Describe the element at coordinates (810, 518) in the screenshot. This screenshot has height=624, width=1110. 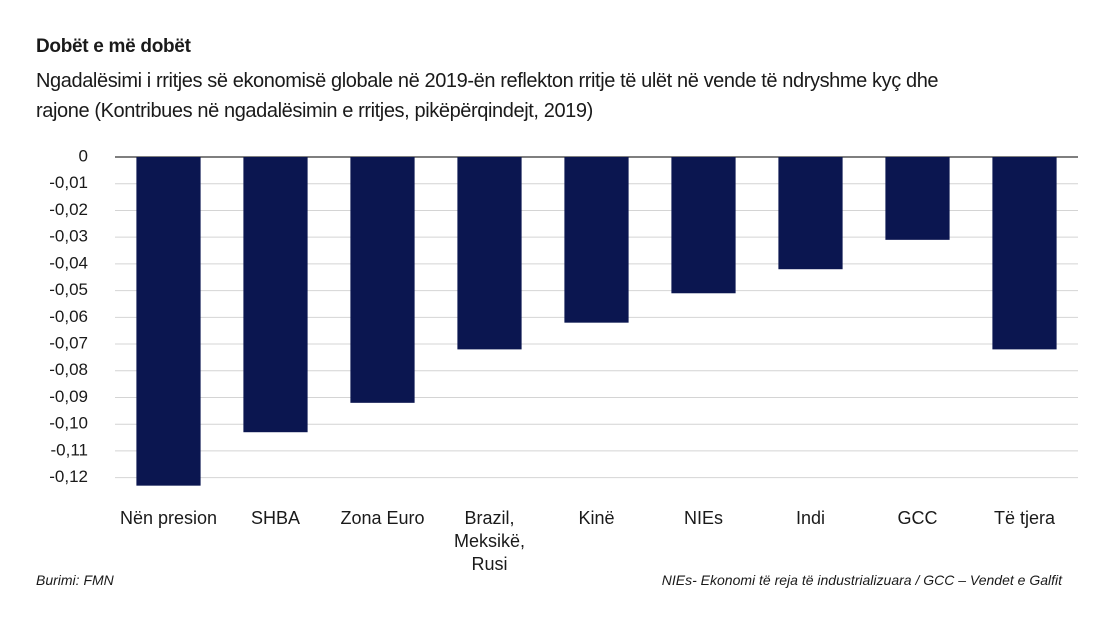
I see `x-tick-label: Indi` at that location.